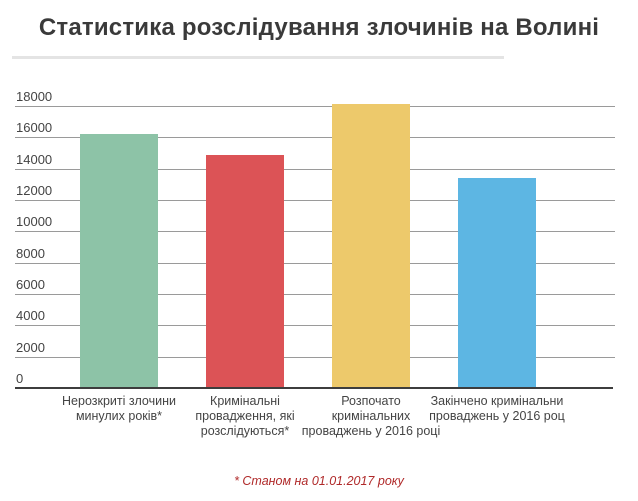  Describe the element at coordinates (319, 481) in the screenshot. I see `footnote: * Станом на 01.01.2017 року` at that location.